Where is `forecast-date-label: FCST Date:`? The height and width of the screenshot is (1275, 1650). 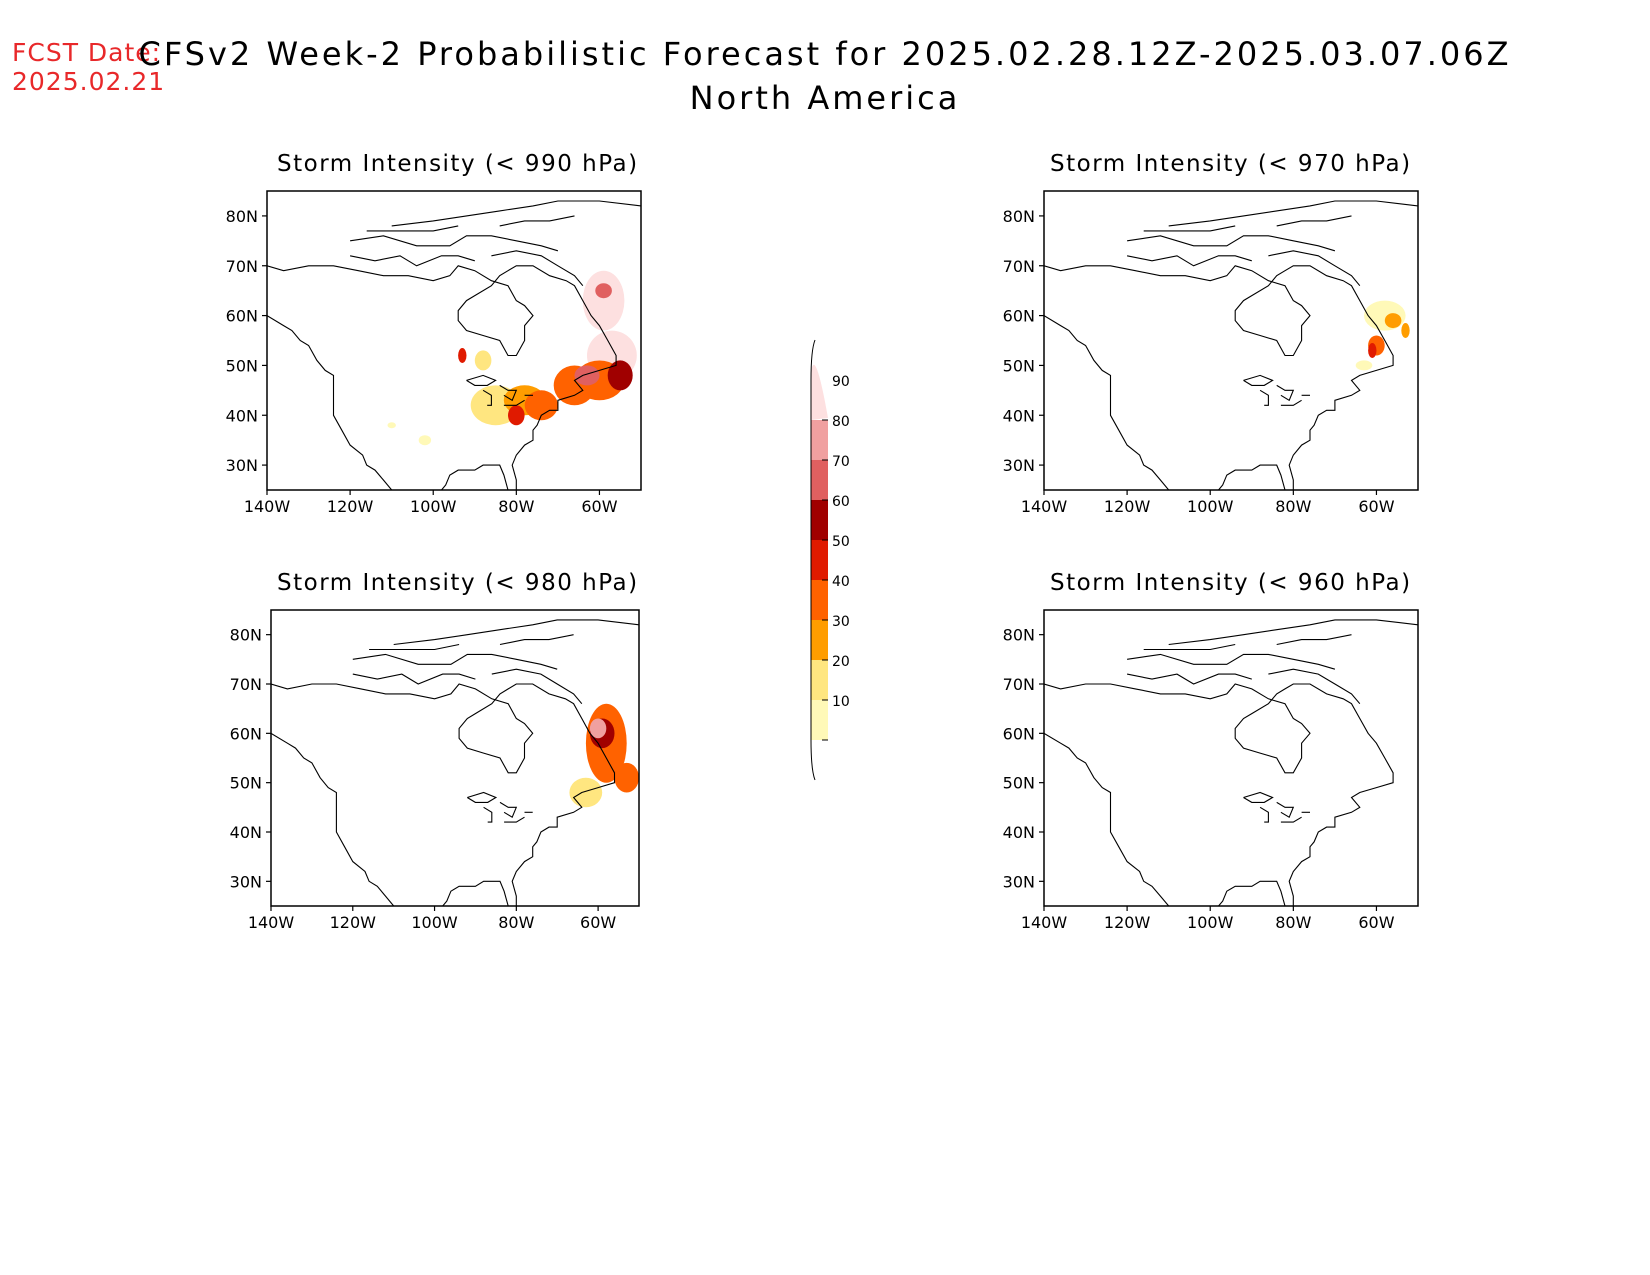 forecast-date-label: FCST Date: is located at coordinates (87, 52).